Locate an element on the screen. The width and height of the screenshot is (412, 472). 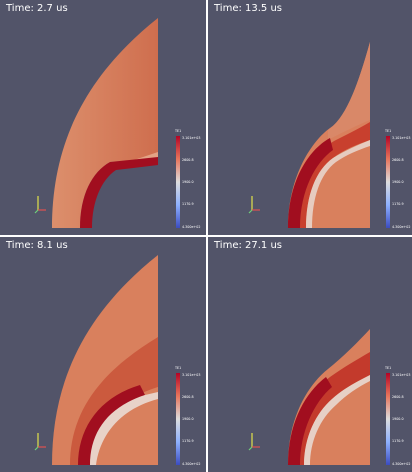
time-label: Time: 8.1 us is located at coordinates (37, 245).